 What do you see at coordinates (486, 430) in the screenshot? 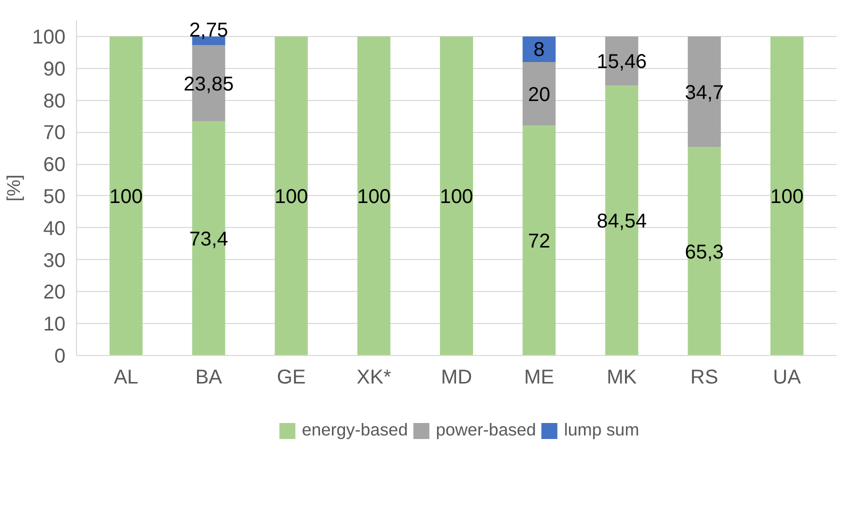
I see `legend-label: power-based` at bounding box center [486, 430].